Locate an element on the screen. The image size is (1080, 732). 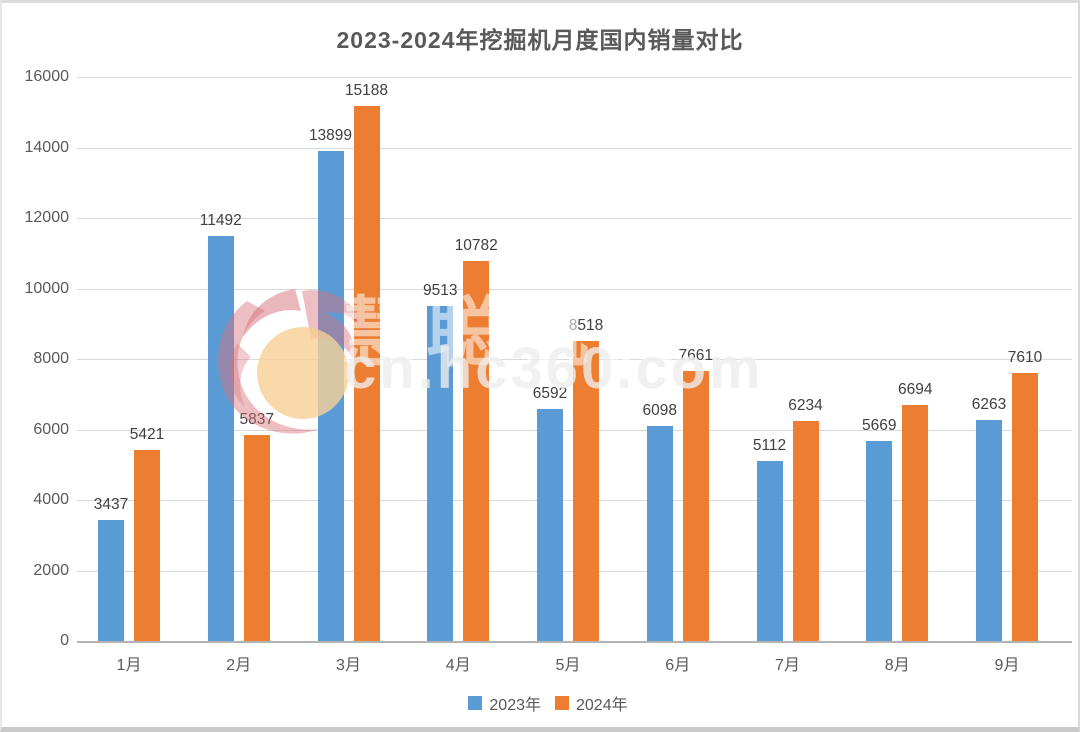
x-axis-tick-label: 2月 is located at coordinates (239, 665).